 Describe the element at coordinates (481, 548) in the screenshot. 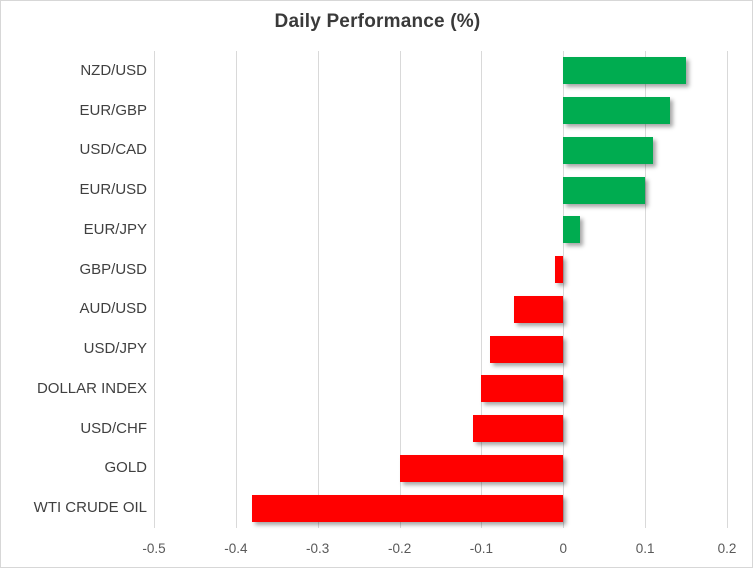

I see `x-tick-label: -0.1` at that location.